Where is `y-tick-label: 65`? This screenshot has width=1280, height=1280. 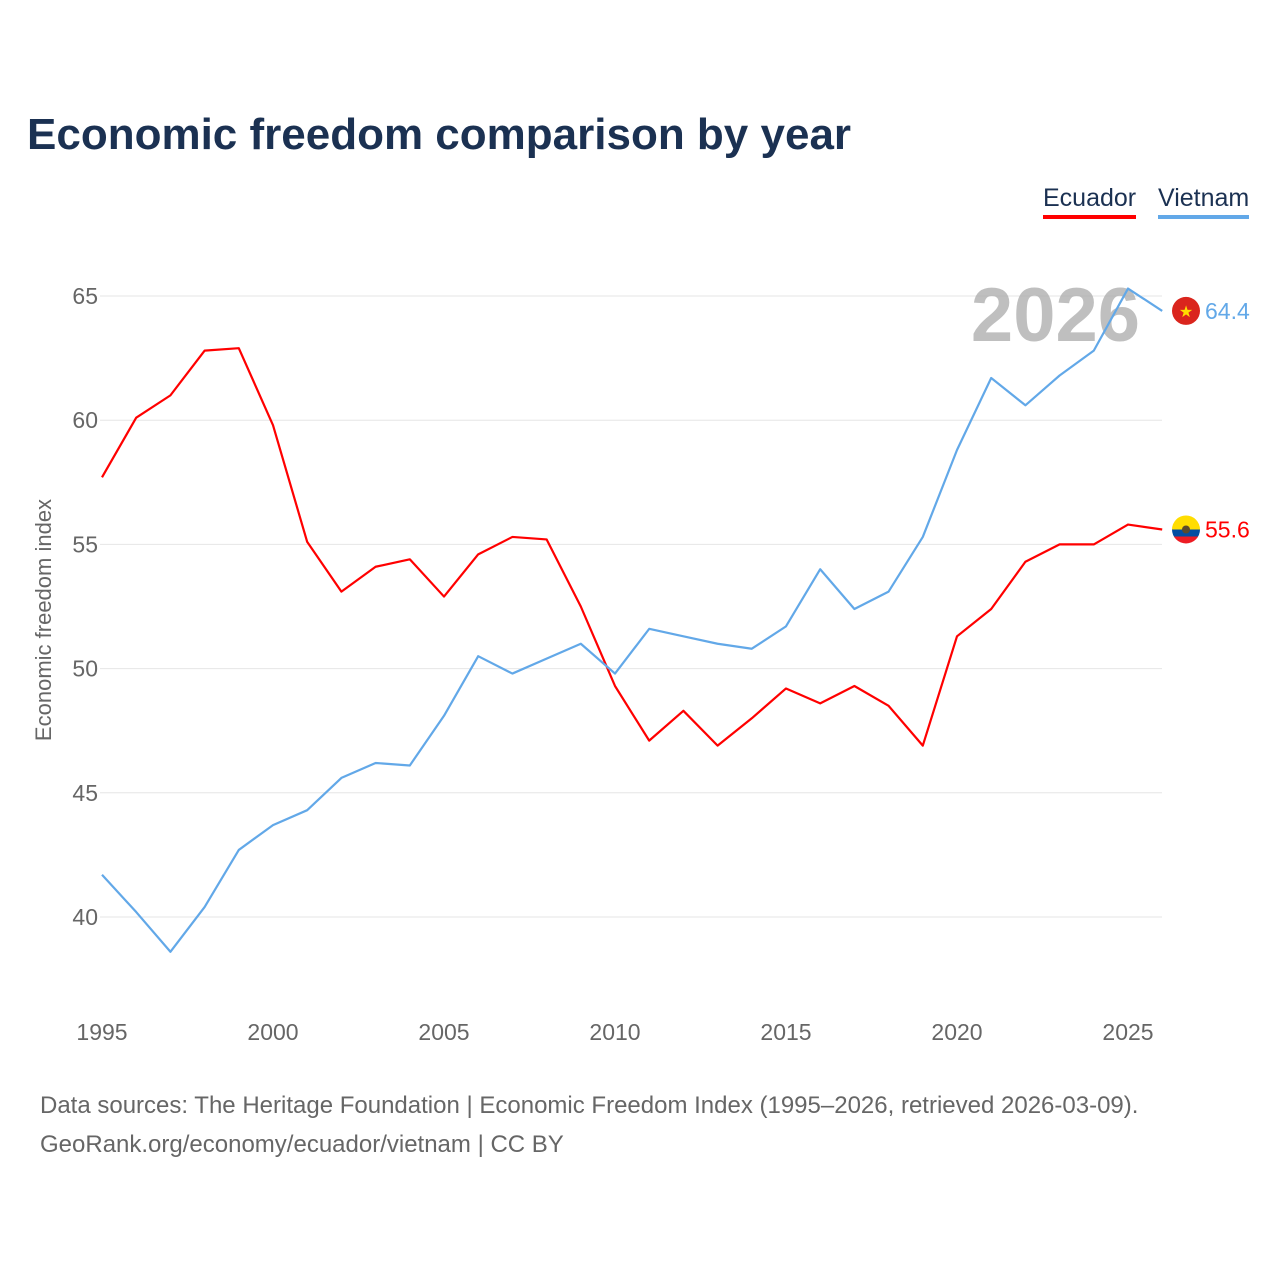 y-tick-label: 65 is located at coordinates (85, 296).